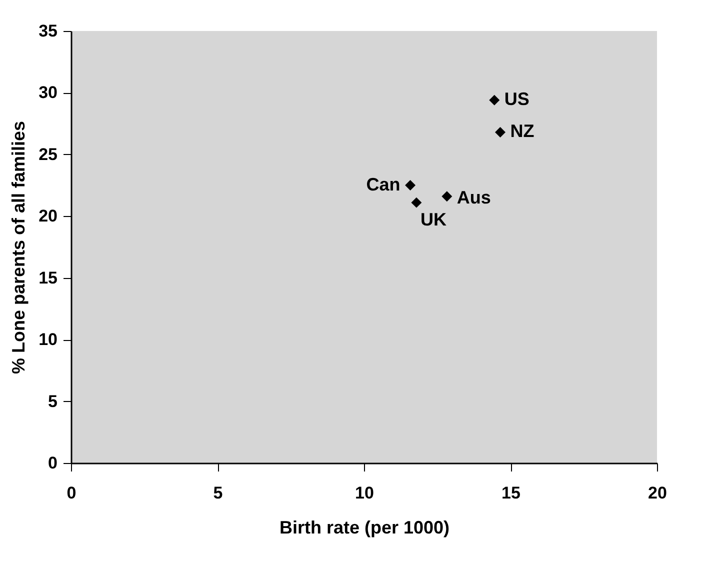 The image size is (720, 564). I want to click on annotation: NZ, so click(522, 131).